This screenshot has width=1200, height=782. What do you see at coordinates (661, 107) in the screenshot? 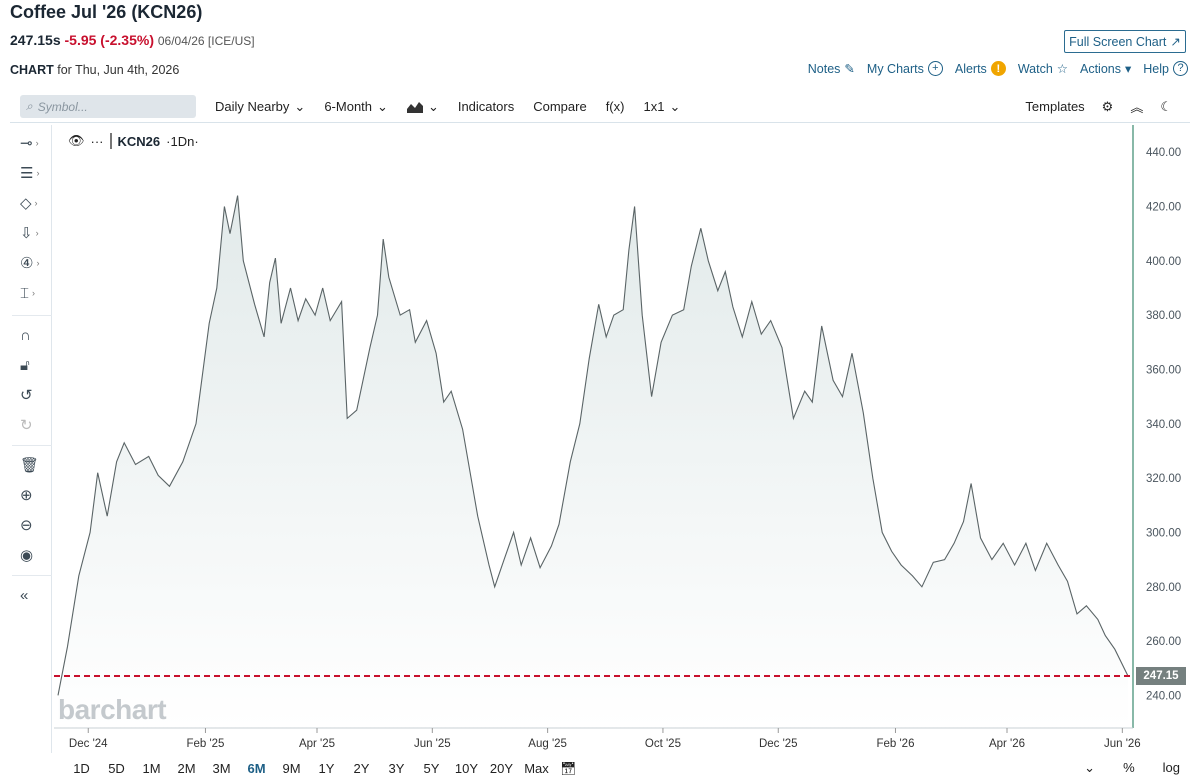
I see `layout-dropdown: 1x1 ⌄` at bounding box center [661, 107].